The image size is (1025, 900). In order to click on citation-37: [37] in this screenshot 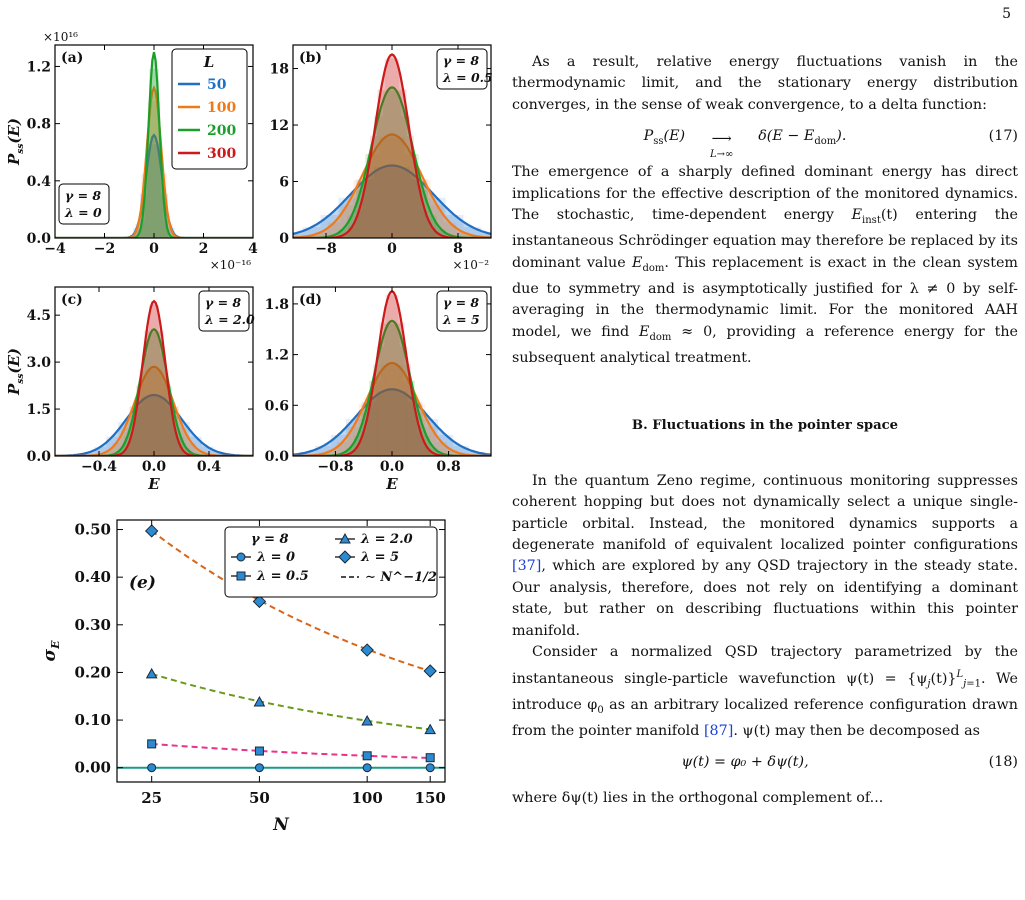, I will do `click(527, 566)`.